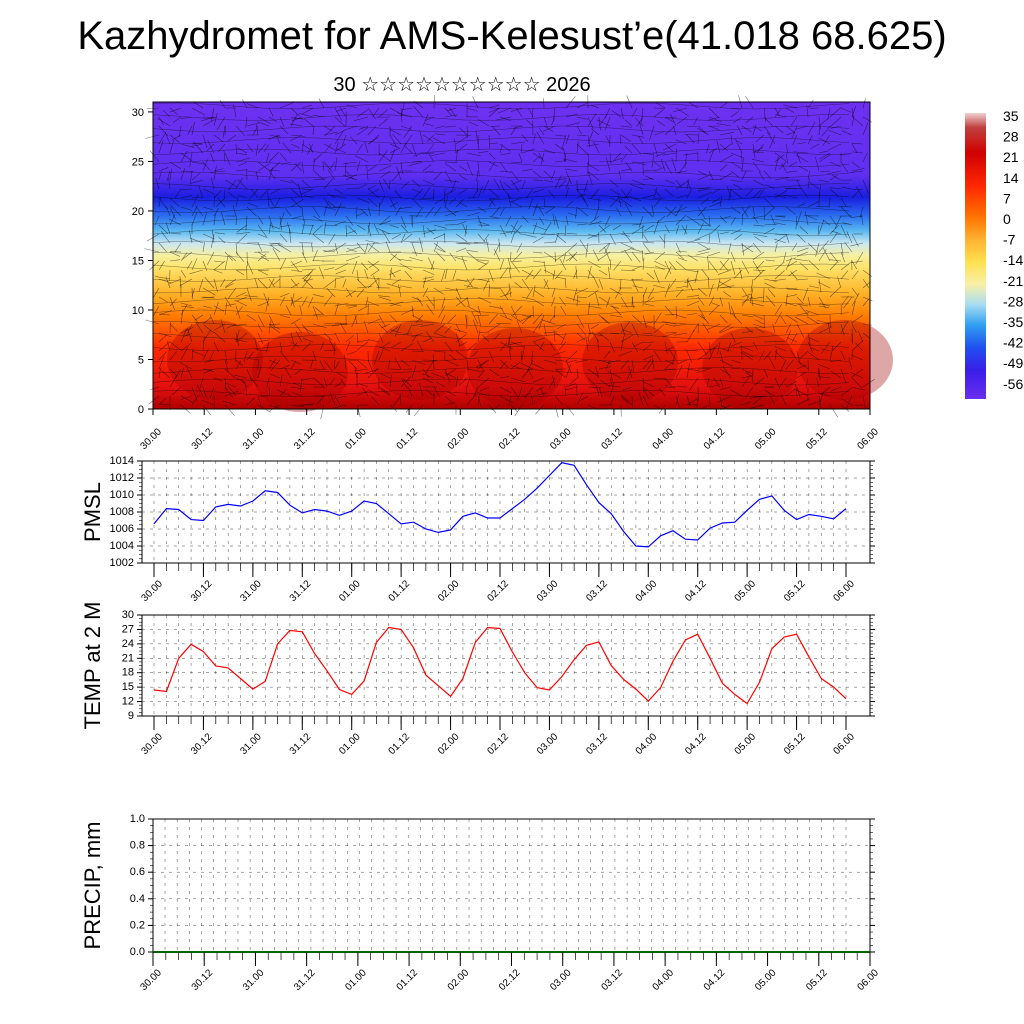  I want to click on pmsl-ytick-label: 1012, so click(122, 478).